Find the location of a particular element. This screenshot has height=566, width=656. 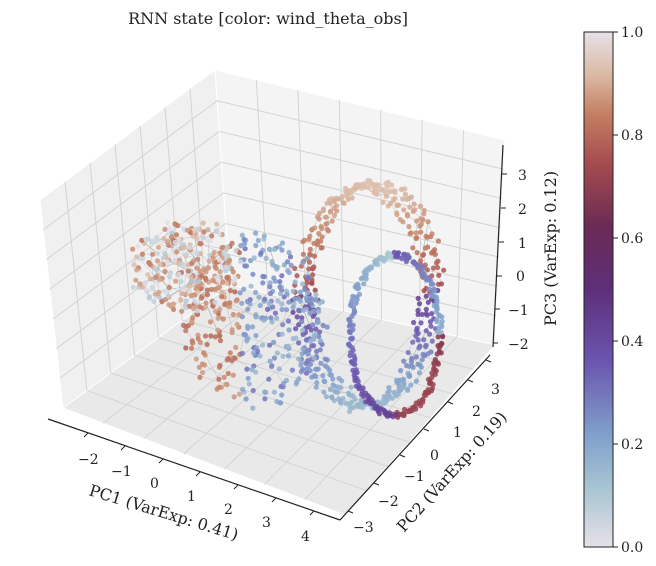

y-tick-label: −3 is located at coordinates (363, 528).